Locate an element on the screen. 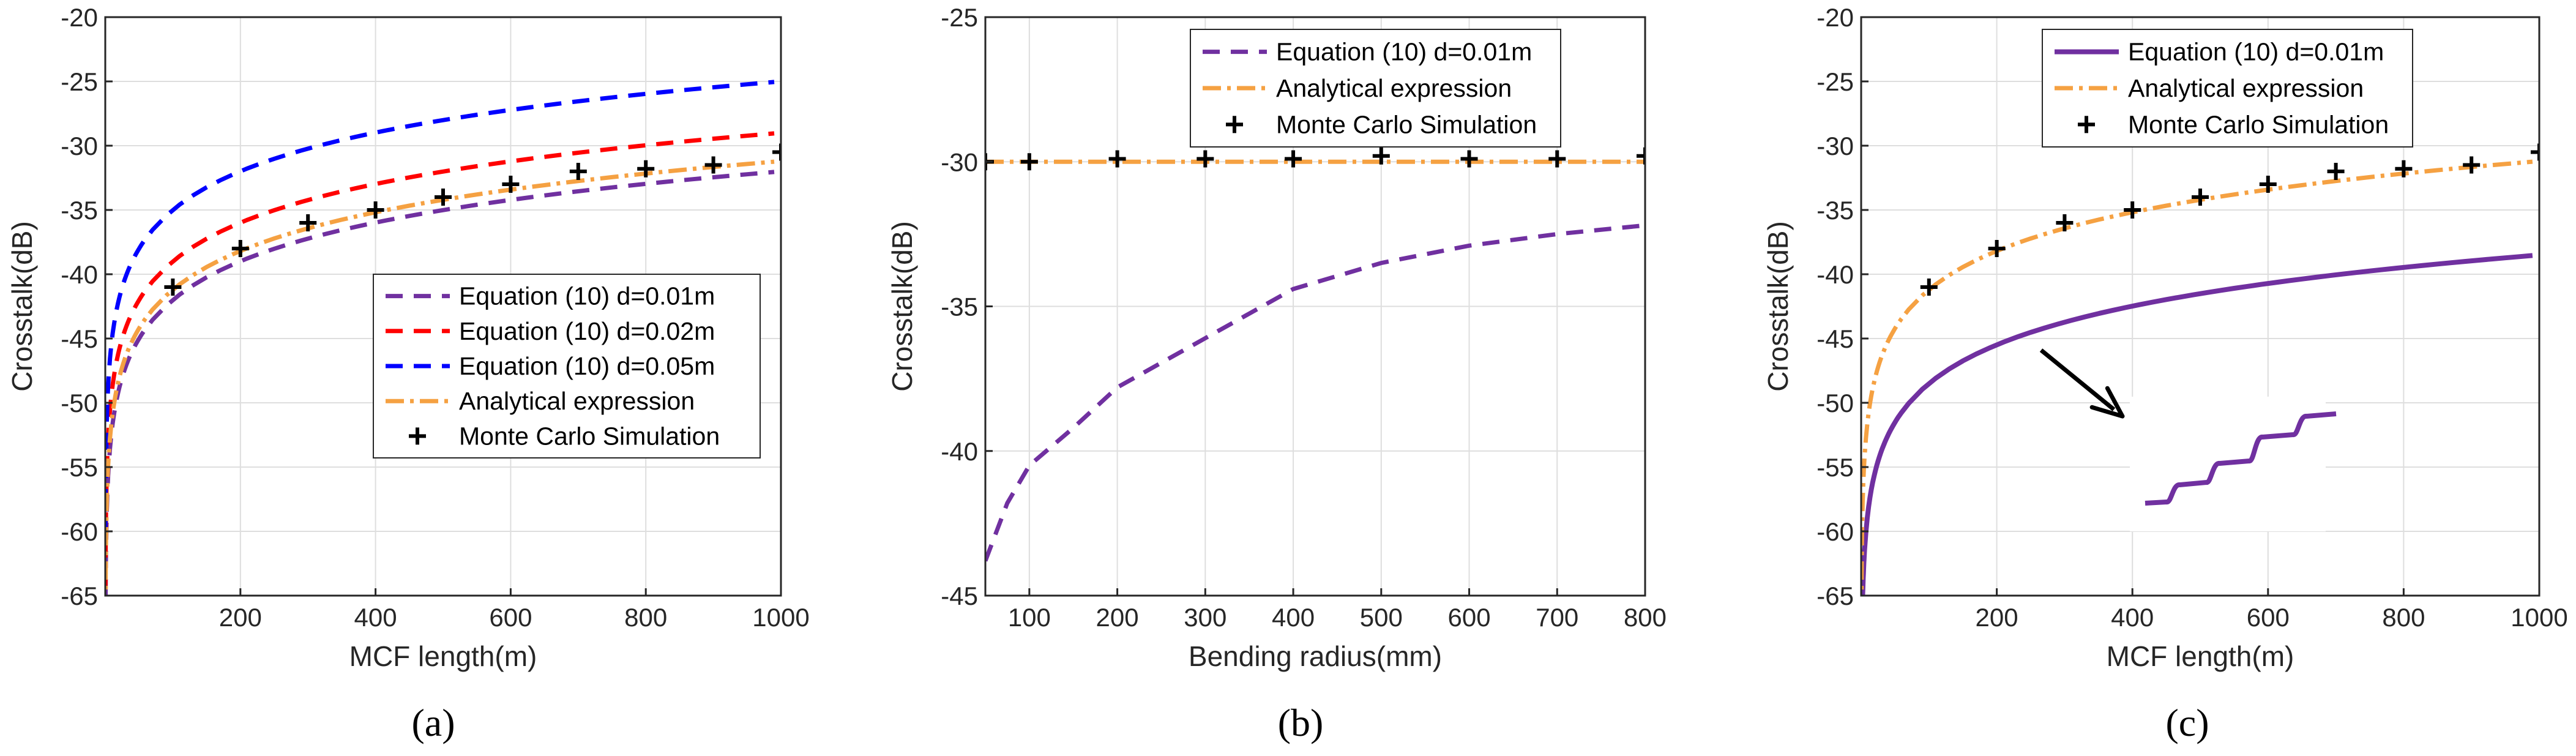 Image resolution: width=2576 pixels, height=756 pixels. staircase-curve is located at coordinates (2241, 458).